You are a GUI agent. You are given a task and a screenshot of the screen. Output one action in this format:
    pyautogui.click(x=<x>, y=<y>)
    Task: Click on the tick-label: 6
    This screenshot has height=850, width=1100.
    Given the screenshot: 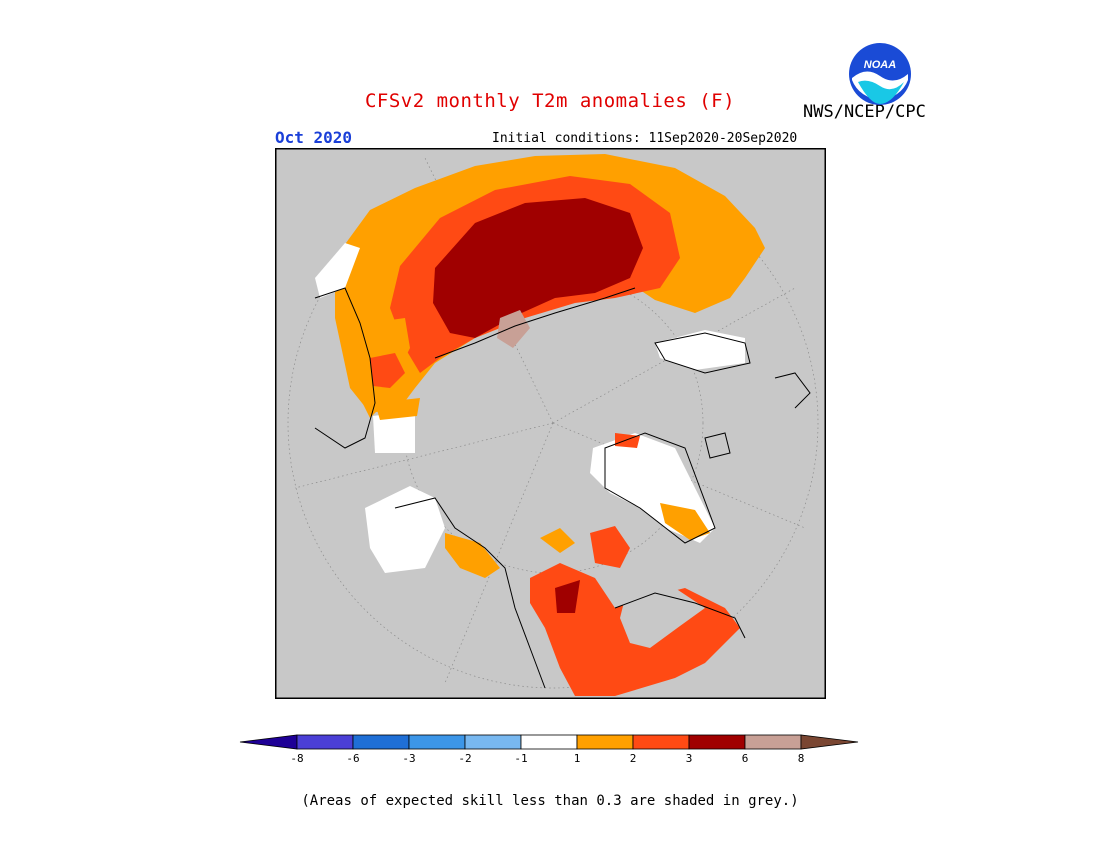 What is the action you would take?
    pyautogui.click(x=745, y=758)
    